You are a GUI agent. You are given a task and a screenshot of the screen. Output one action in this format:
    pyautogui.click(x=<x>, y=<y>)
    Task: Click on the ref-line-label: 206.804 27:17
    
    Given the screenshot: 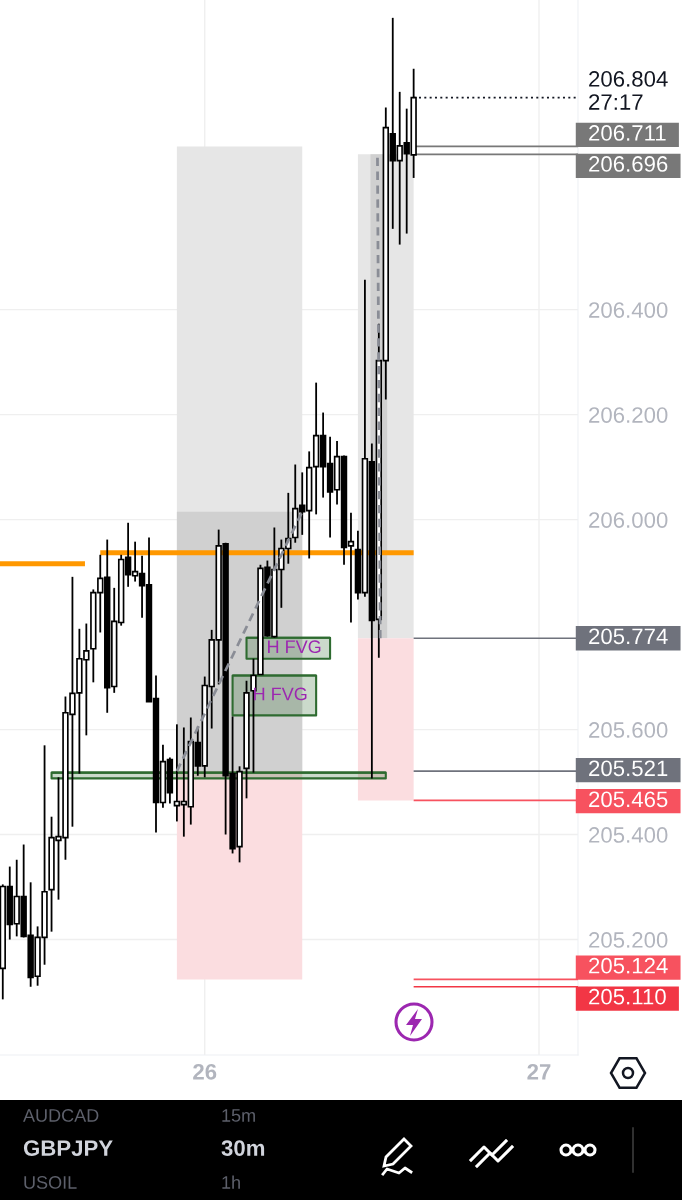 What is the action you would take?
    pyautogui.click(x=628, y=90)
    